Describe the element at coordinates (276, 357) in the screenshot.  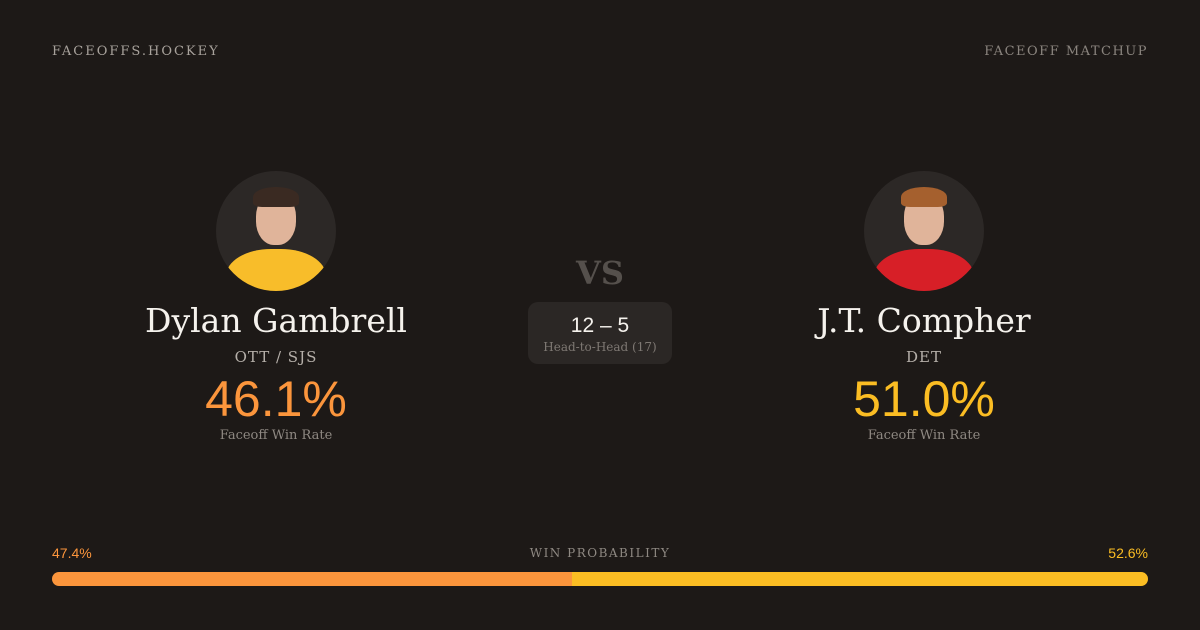
I see `player-team: OTT / SJS` at that location.